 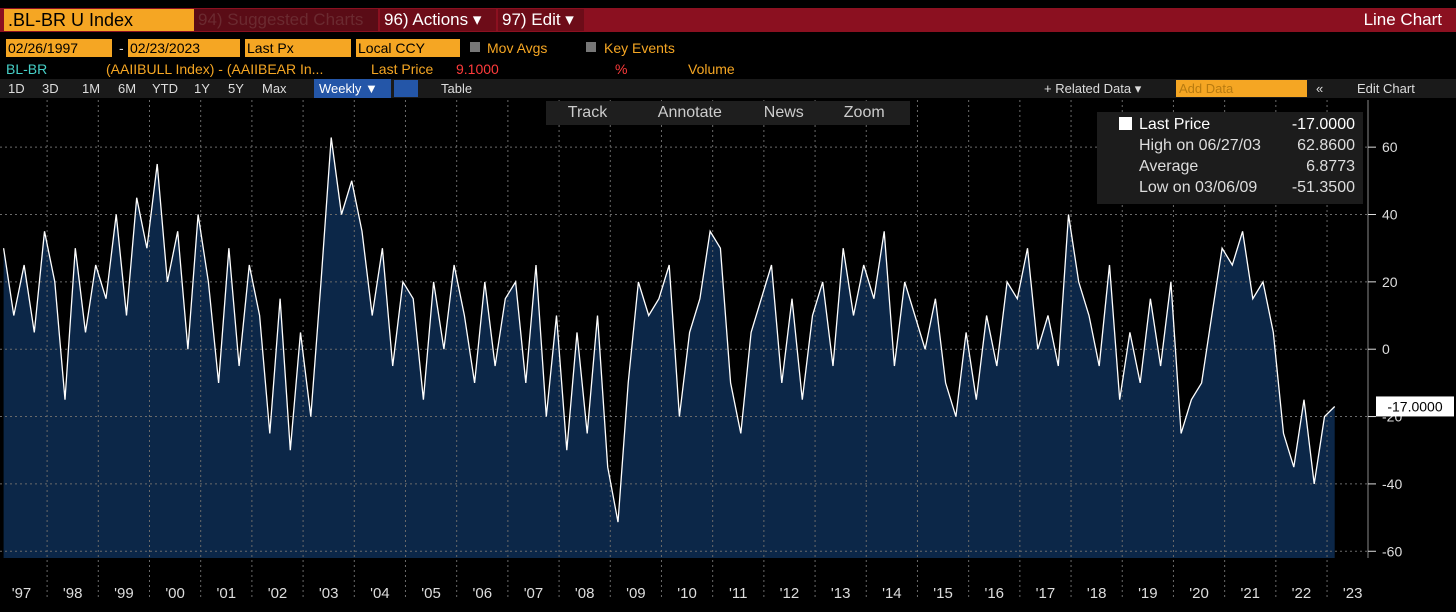 What do you see at coordinates (1148, 593) in the screenshot?
I see `x-tick-label: '19` at bounding box center [1148, 593].